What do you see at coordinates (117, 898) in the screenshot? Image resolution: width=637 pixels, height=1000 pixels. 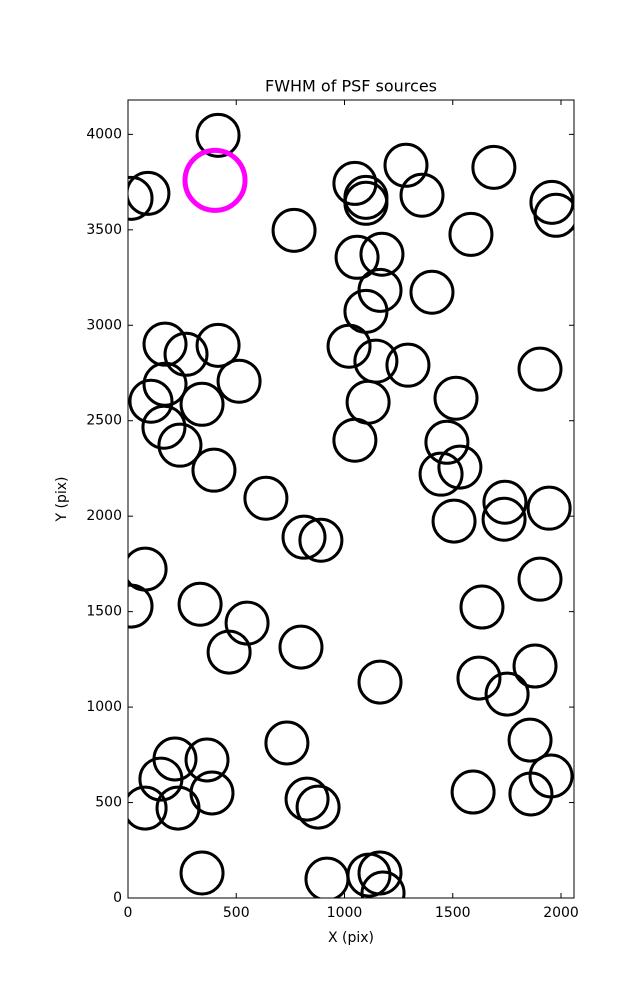 I see `y-tick-label: 0` at bounding box center [117, 898].